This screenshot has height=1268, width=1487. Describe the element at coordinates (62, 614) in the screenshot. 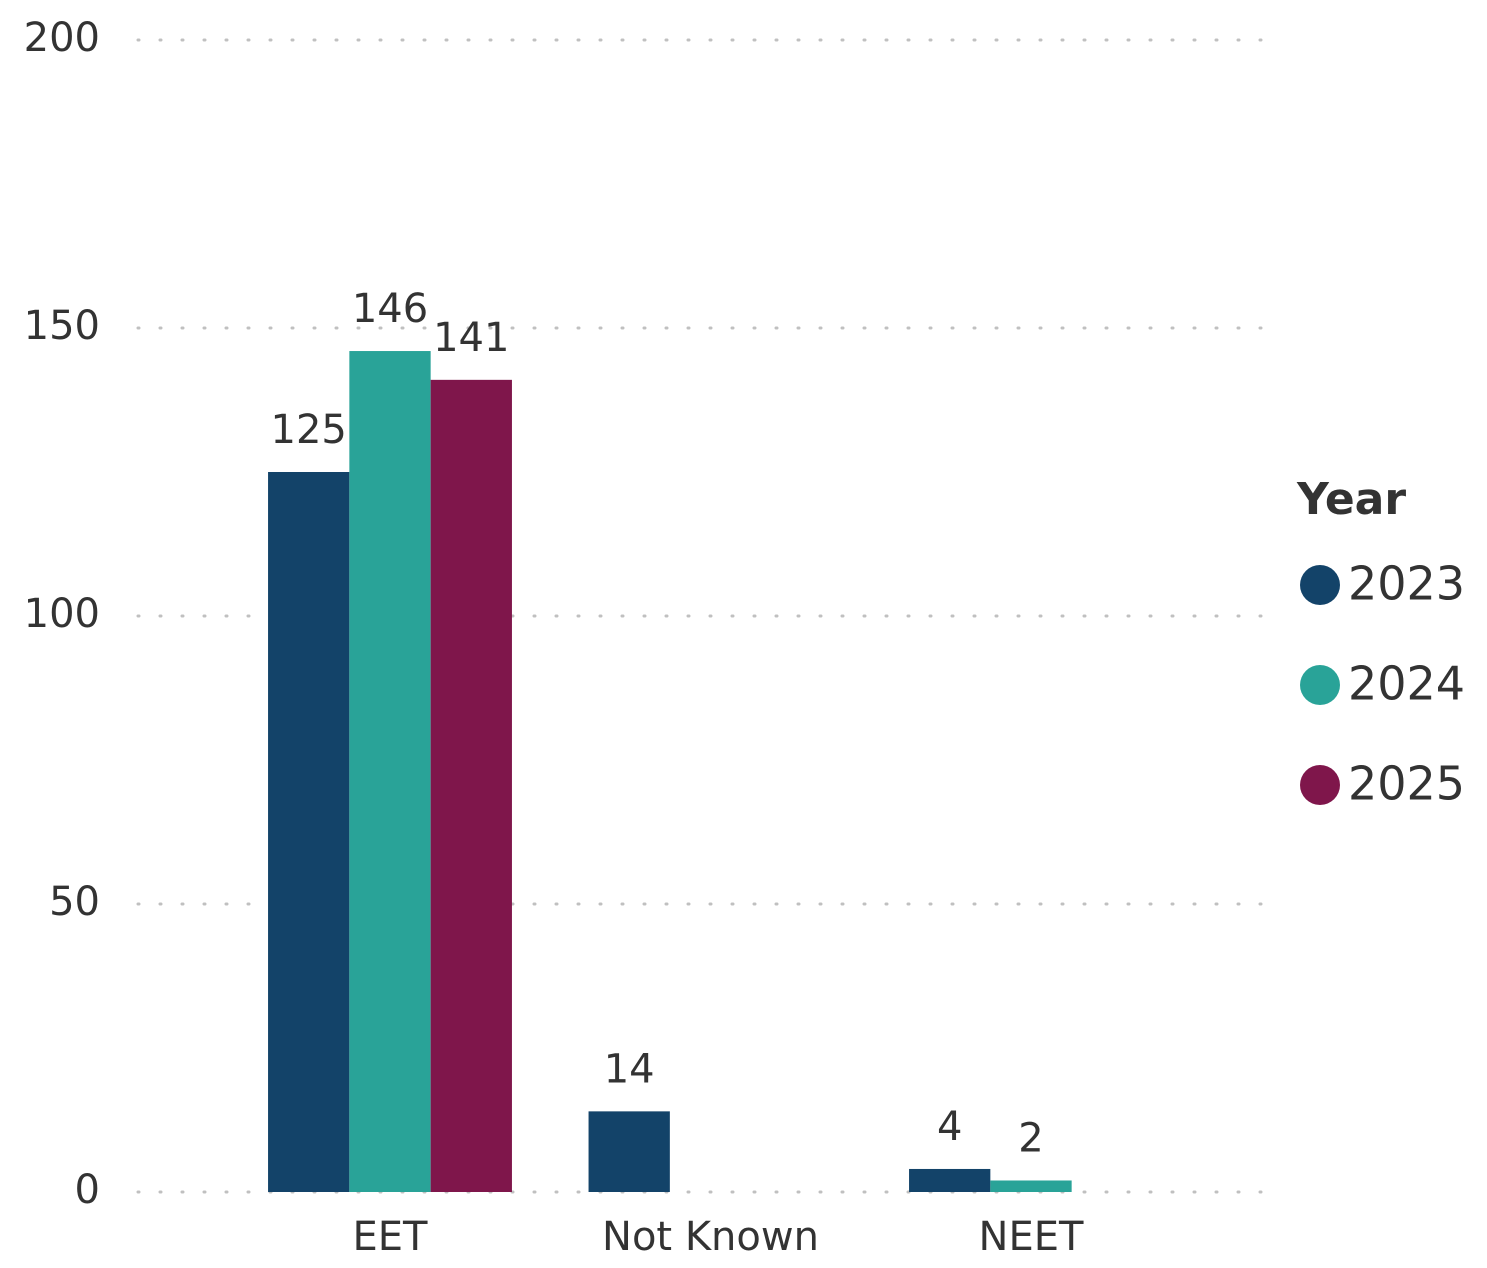

I see `y-tick-label: 100` at that location.